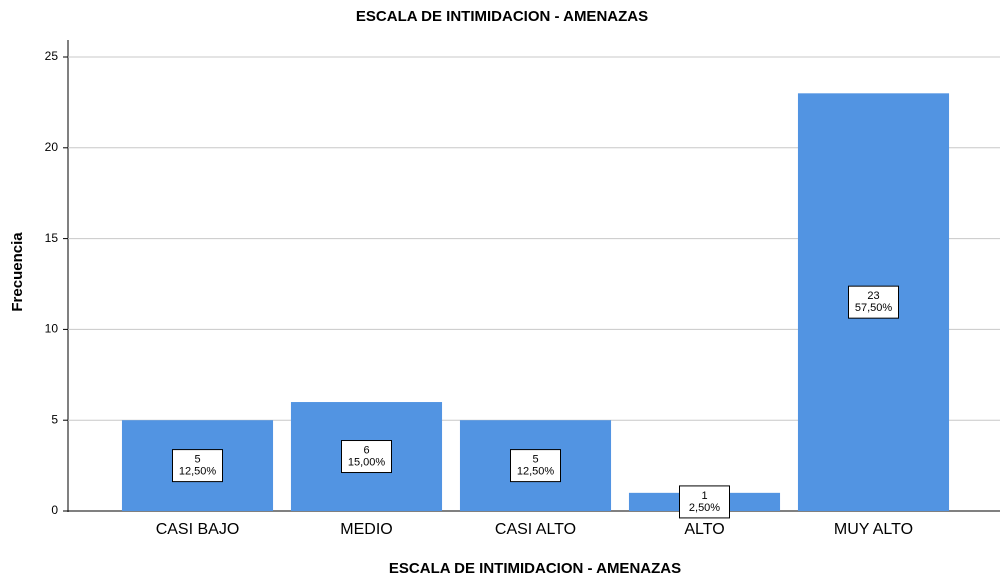  Describe the element at coordinates (704, 529) in the screenshot. I see `x-tick-label: ALTO` at that location.